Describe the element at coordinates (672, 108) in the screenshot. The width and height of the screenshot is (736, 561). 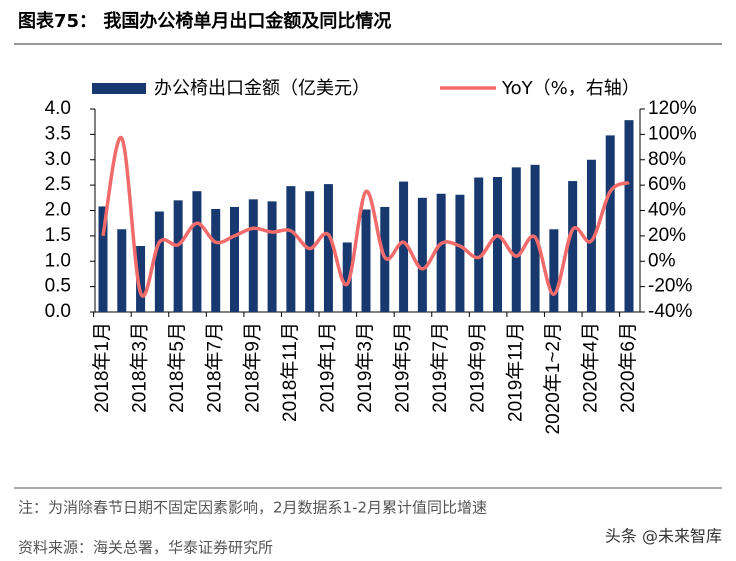
I see `y2-tick-label: 120%` at that location.